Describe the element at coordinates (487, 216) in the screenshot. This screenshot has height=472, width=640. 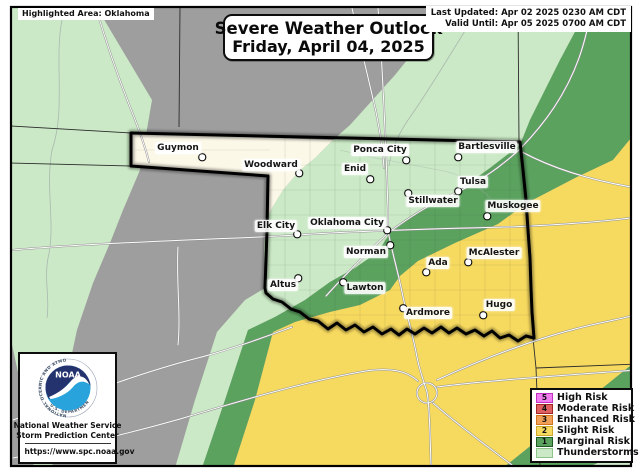
I see `city-marker-muskogee` at that location.